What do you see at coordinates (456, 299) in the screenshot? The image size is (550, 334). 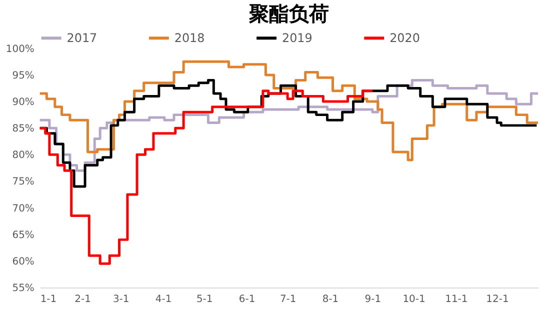 I see `x-tick-label: 11-1` at bounding box center [456, 299].